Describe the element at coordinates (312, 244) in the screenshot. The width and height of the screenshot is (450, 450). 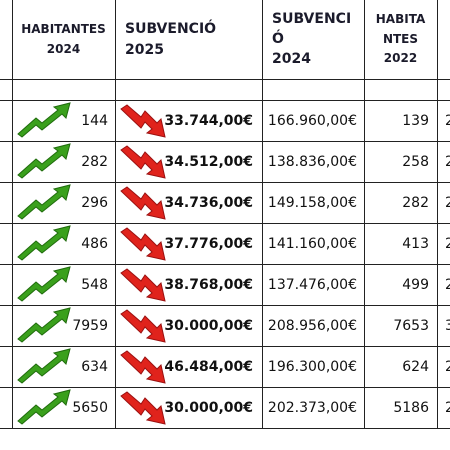
I see `cell-text: 141.160,00€` at that location.